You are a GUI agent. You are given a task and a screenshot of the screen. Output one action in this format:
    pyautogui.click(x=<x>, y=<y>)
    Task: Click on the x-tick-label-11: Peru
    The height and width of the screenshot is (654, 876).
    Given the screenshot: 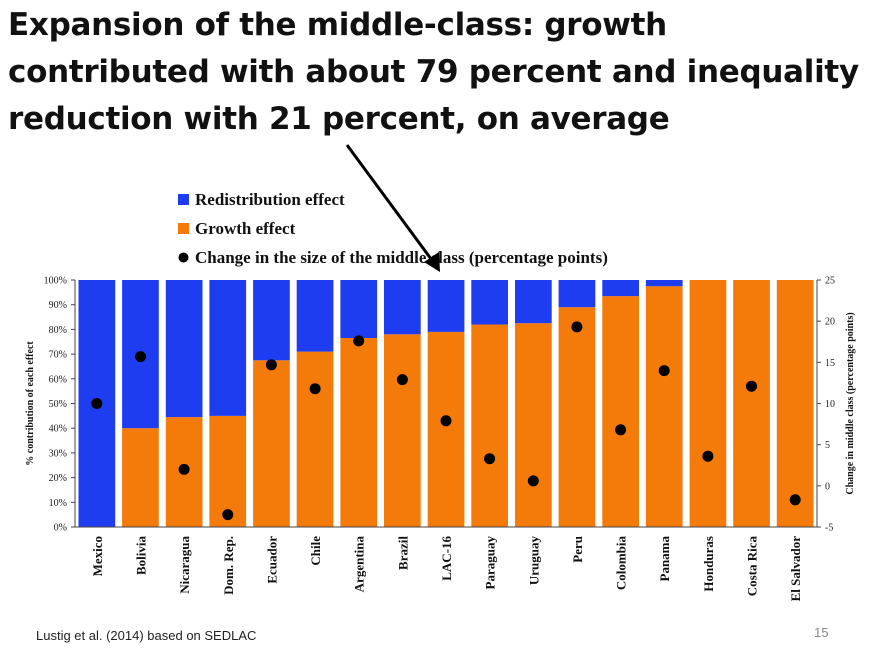 What is the action you would take?
    pyautogui.click(x=577, y=549)
    